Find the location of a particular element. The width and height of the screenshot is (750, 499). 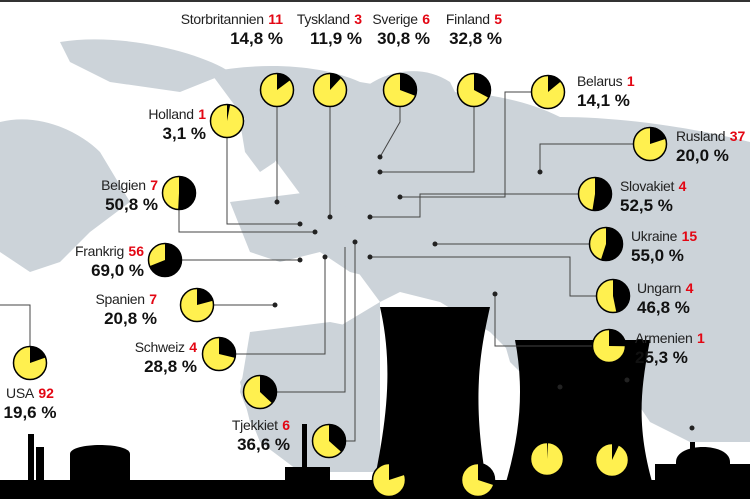

country-label-ungarn: Ungarn 4 46,8 % is located at coordinates (665, 298).